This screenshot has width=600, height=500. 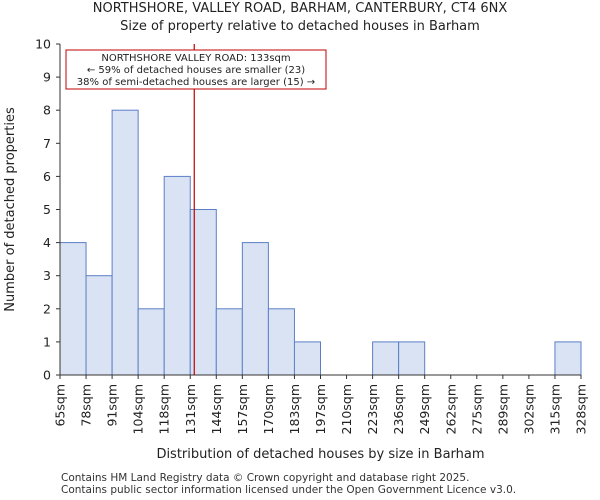 What do you see at coordinates (10, 209) in the screenshot?
I see `y-axis-title: Number of detached properties` at bounding box center [10, 209].